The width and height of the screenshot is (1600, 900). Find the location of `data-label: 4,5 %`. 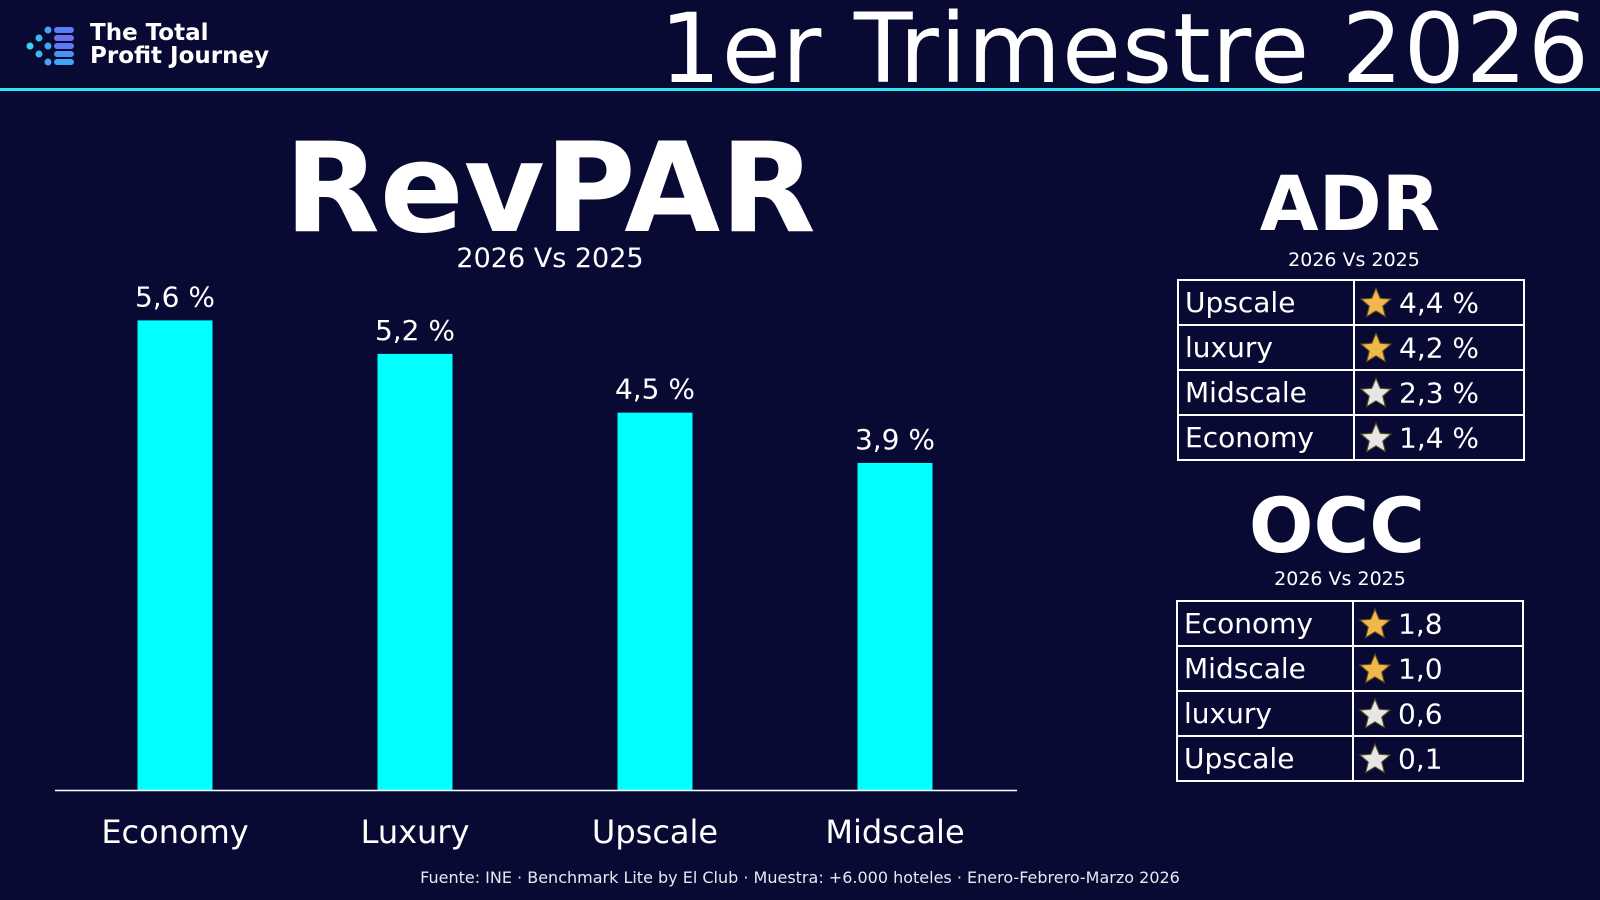

data-label: 4,5 % is located at coordinates (655, 389).